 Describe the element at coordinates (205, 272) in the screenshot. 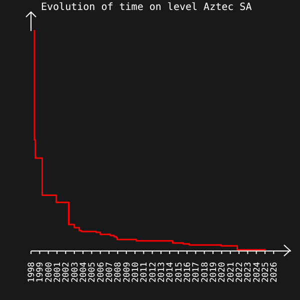

I see `x-tick-label: 2018` at that location.